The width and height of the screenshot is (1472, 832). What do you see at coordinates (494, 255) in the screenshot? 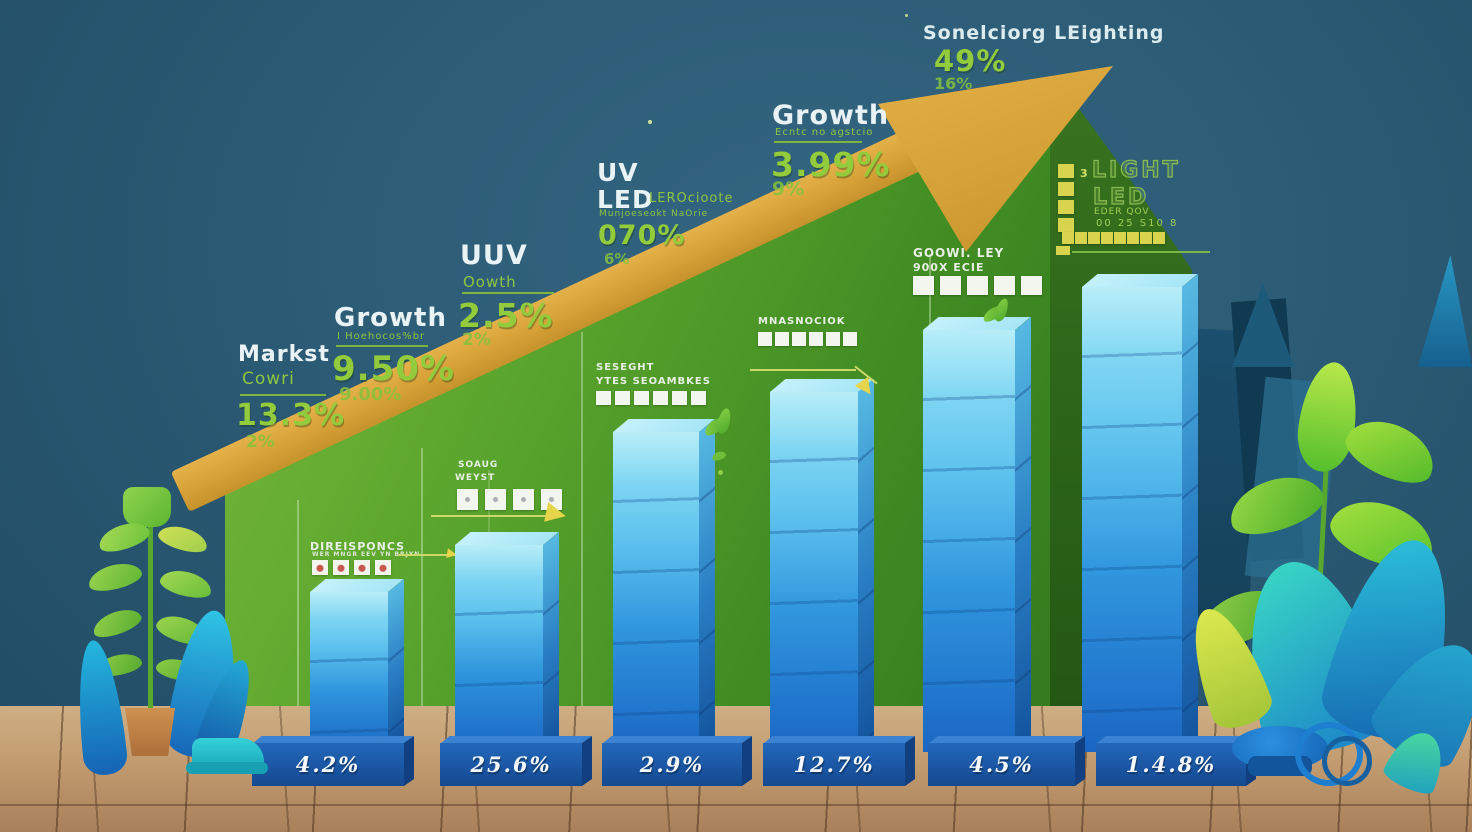
I see `callout-uuv-heading: UUV` at bounding box center [494, 255].